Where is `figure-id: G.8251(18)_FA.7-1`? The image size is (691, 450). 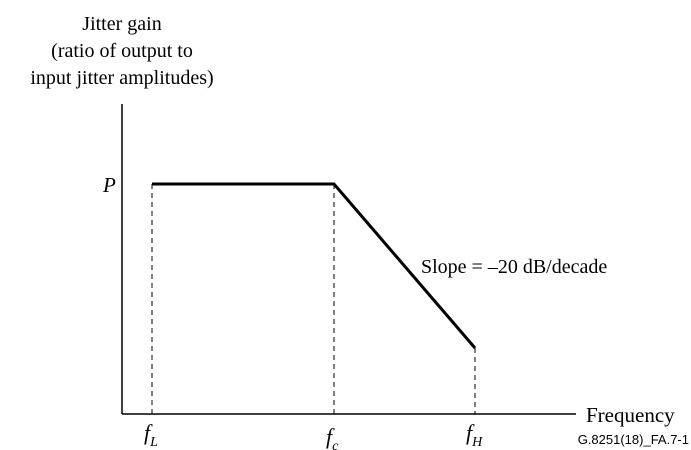 figure-id: G.8251(18)_FA.7-1 is located at coordinates (633, 439).